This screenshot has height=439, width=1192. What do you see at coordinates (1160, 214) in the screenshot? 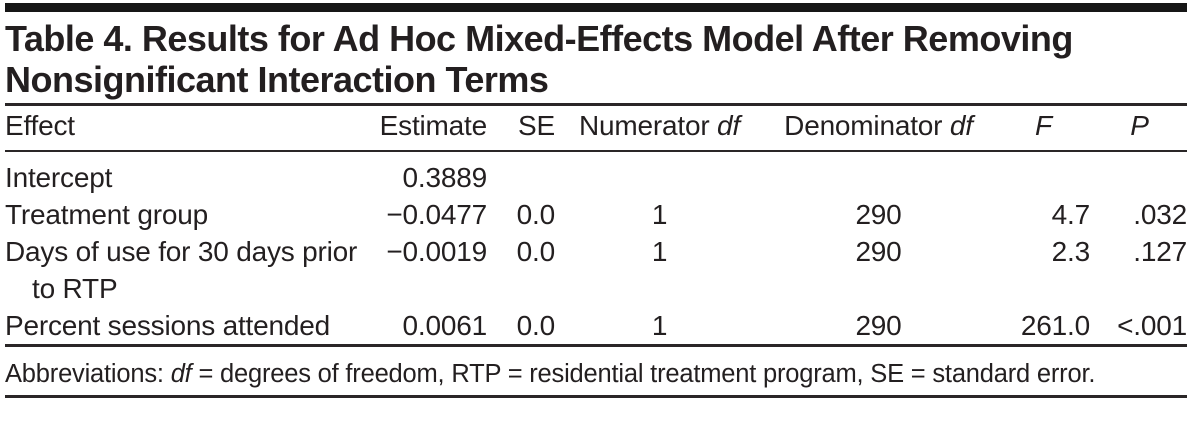
I see `cell-p: .032` at bounding box center [1160, 214].